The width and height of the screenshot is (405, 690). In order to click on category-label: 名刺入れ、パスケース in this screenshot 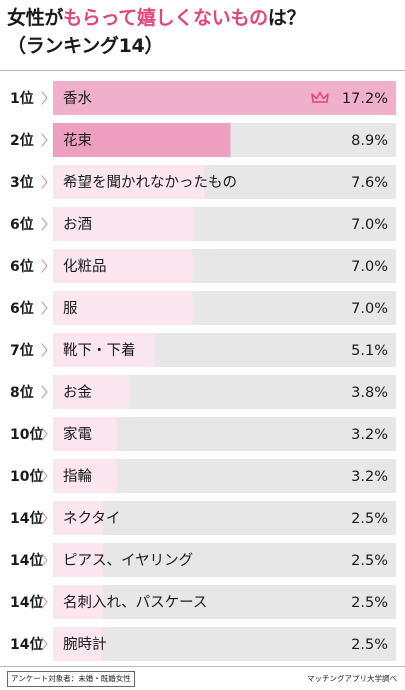, I will do `click(135, 602)`.